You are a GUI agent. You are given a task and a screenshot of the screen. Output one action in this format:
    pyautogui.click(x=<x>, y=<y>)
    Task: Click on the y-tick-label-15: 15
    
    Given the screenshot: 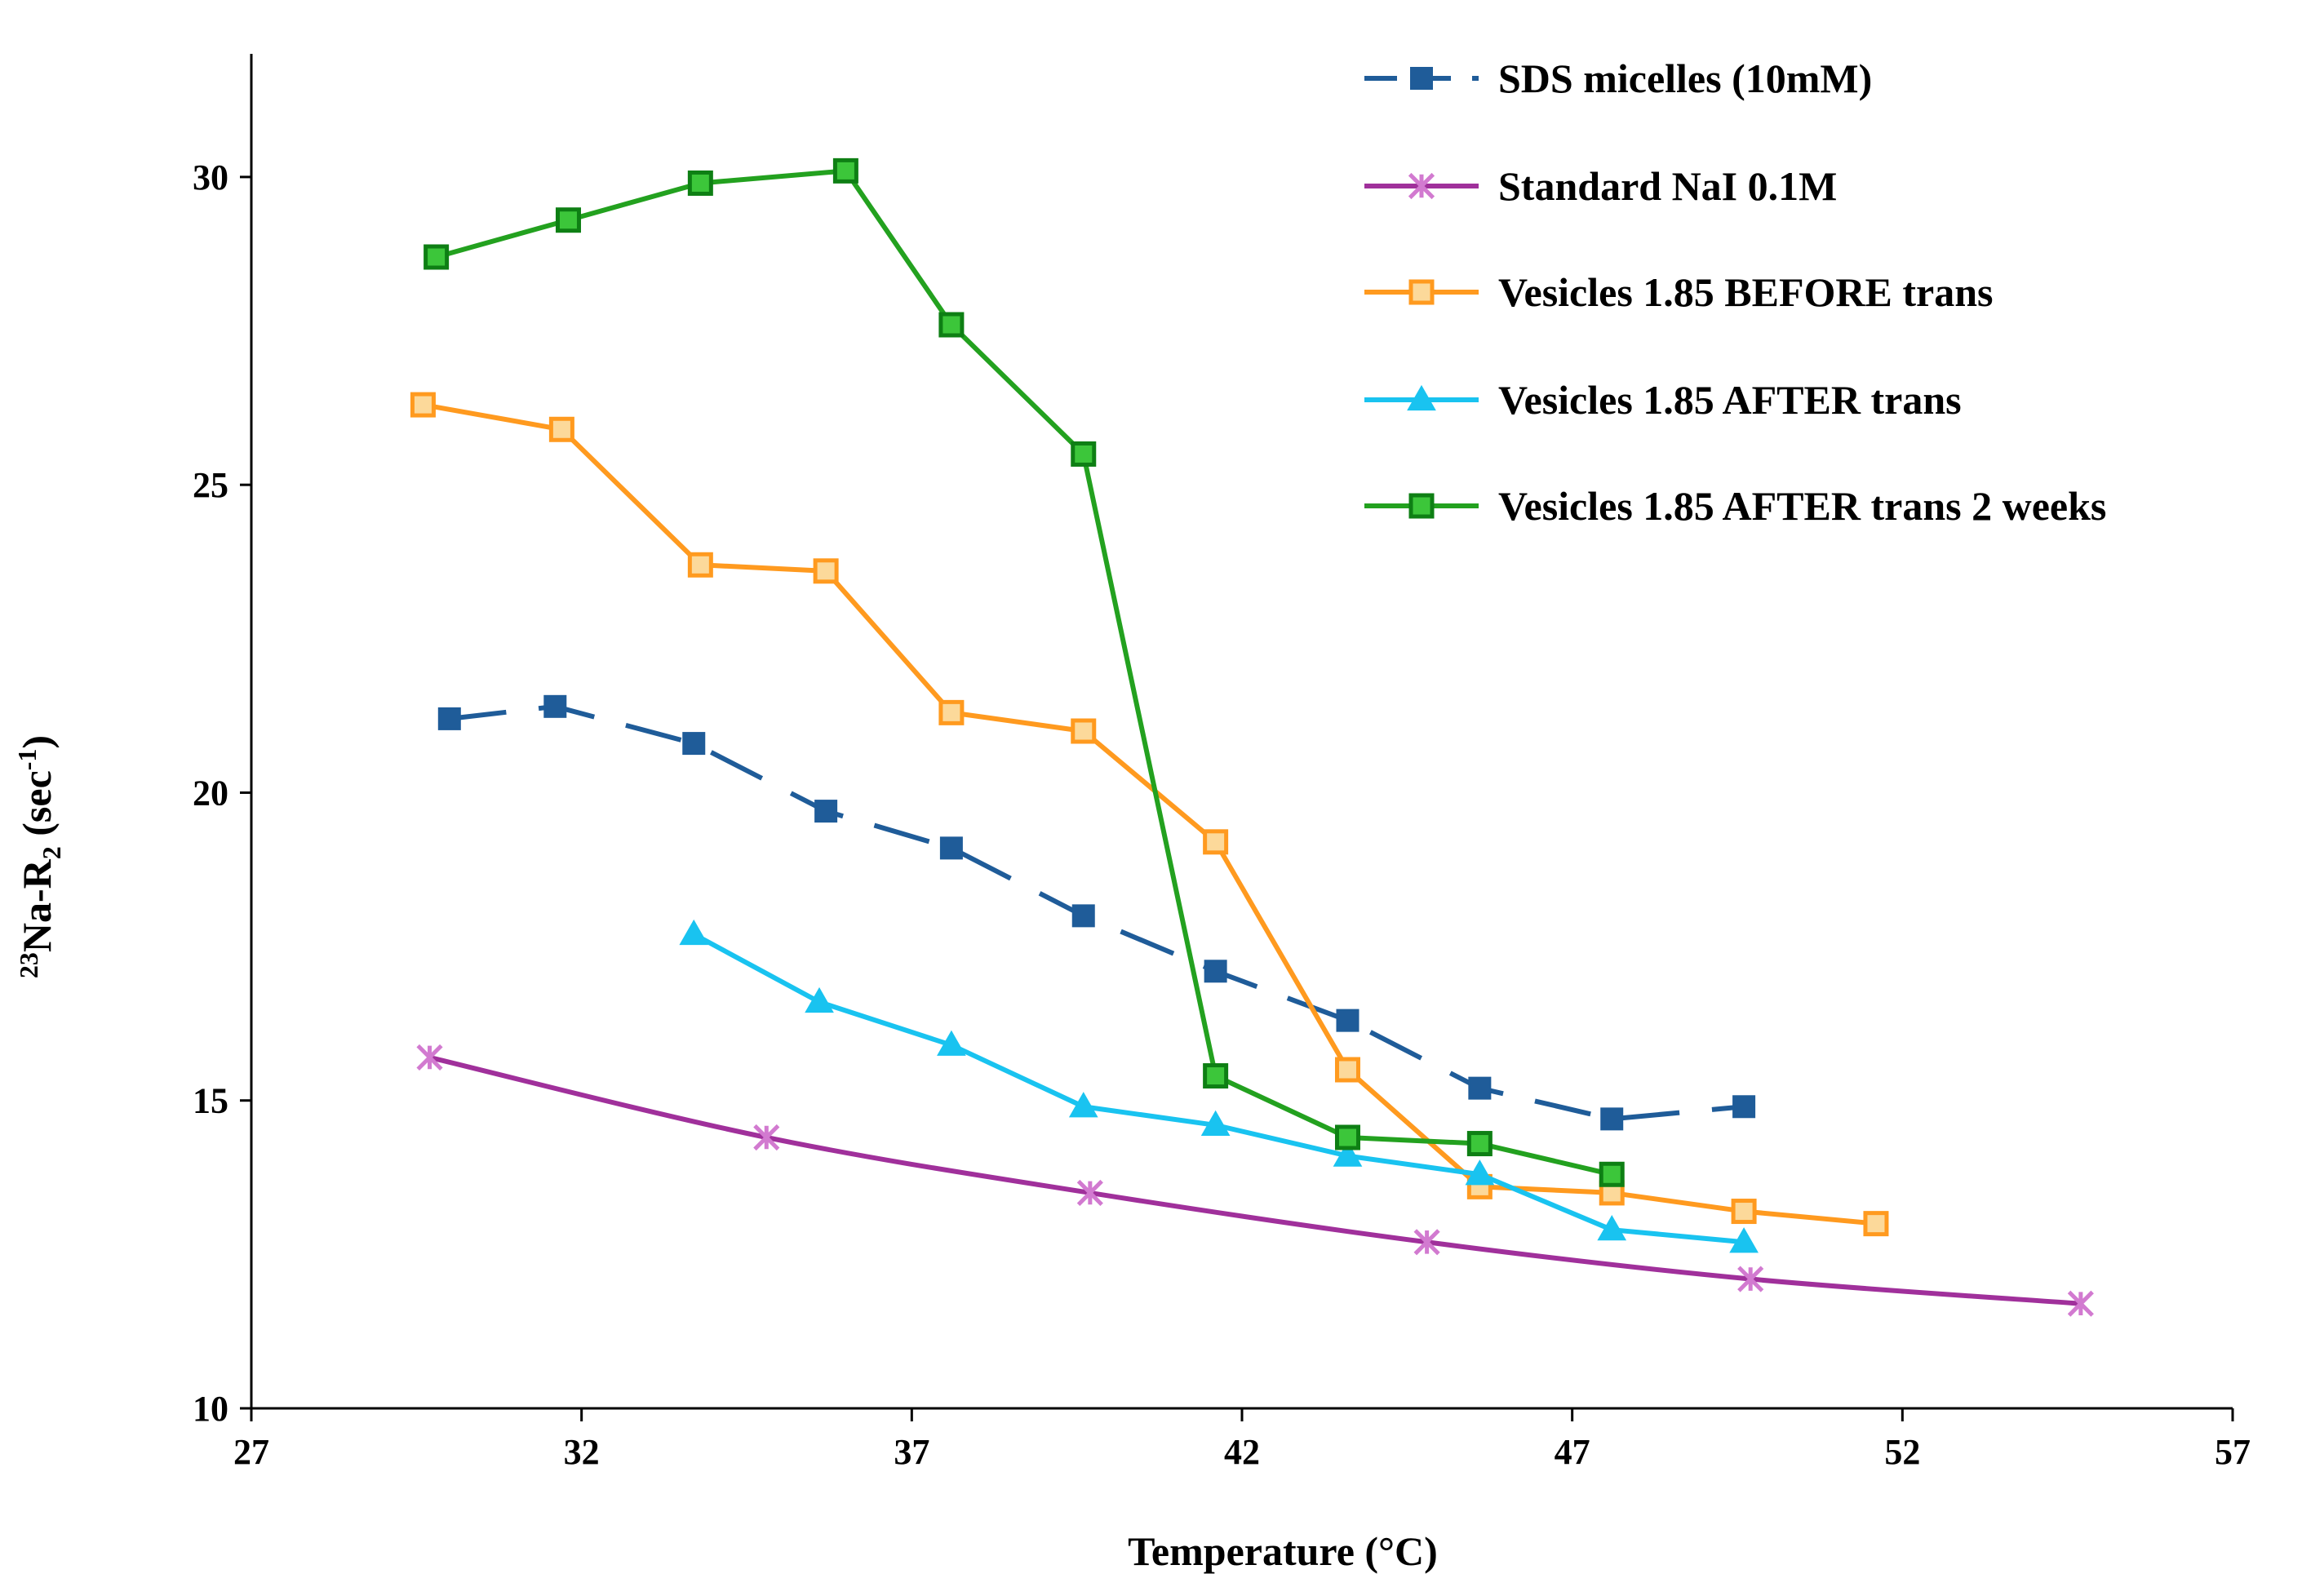 What is the action you would take?
    pyautogui.click(x=210, y=1101)
    